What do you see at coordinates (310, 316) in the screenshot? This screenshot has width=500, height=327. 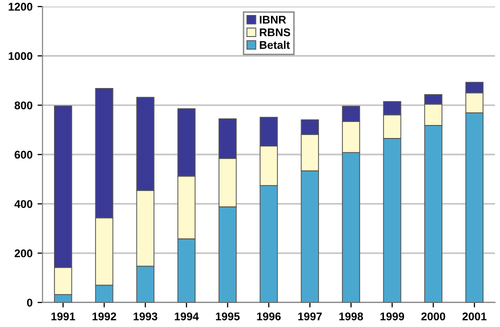 I see `x-tick-label: 1997` at bounding box center [310, 316].